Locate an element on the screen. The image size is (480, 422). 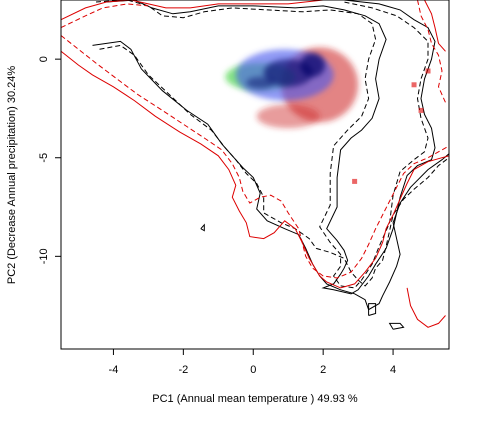
x-tick-label-2: 0 is located at coordinates (253, 370).